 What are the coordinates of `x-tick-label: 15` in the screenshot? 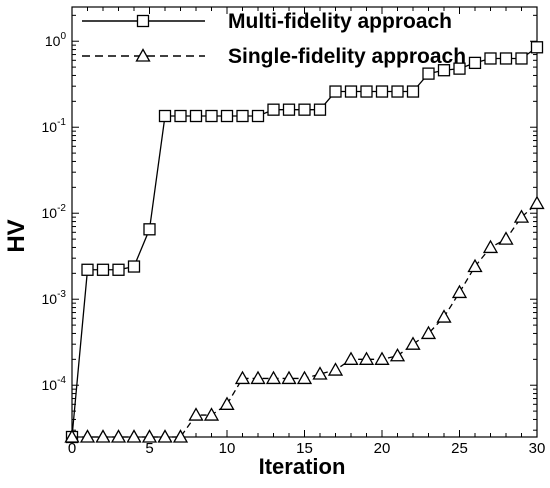 It's located at (304, 448).